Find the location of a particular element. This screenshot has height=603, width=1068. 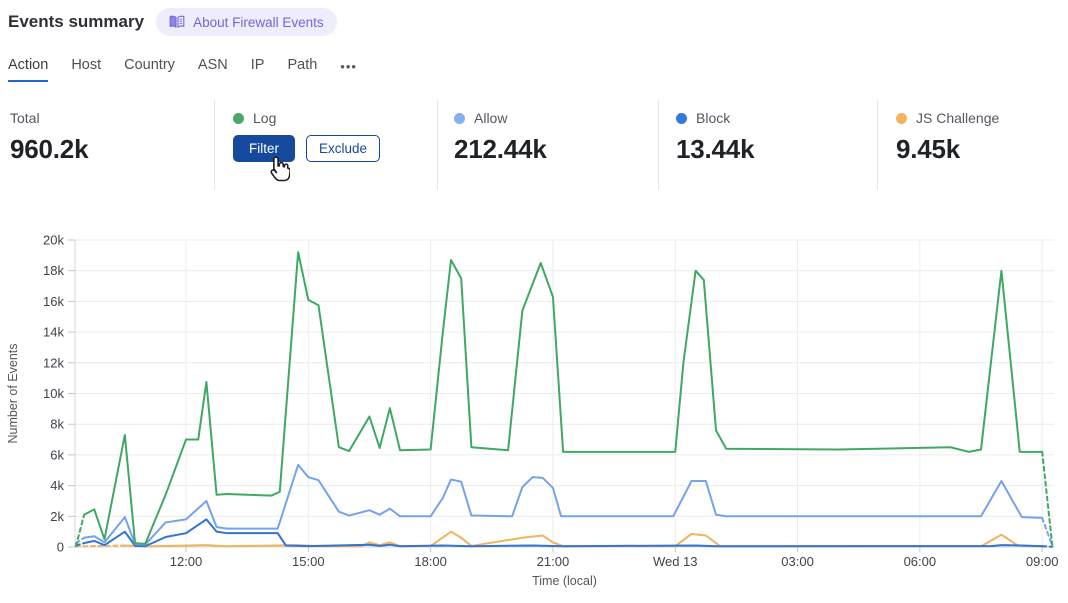

stat-allow: Allow 212.44k is located at coordinates (547, 145).